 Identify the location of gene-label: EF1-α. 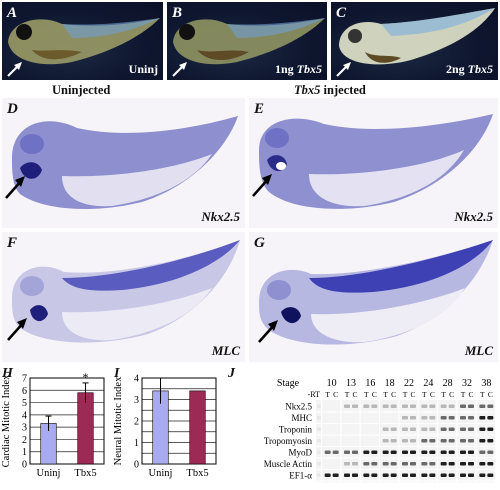
(300, 476).